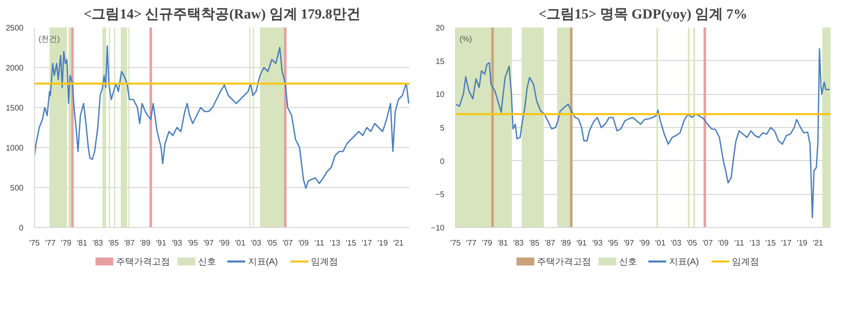  What do you see at coordinates (15, 108) in the screenshot?
I see `y-tick-label: 1500` at bounding box center [15, 108].